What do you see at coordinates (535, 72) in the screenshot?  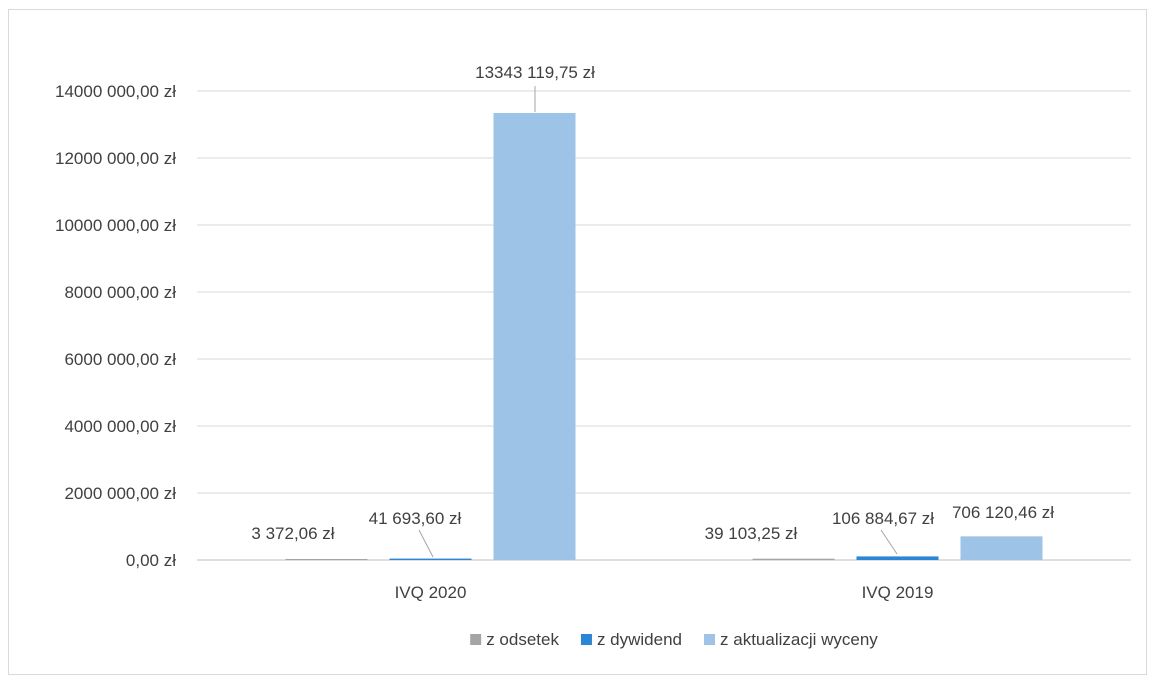 I see `data-label: 13343 119,75 zł` at bounding box center [535, 72].